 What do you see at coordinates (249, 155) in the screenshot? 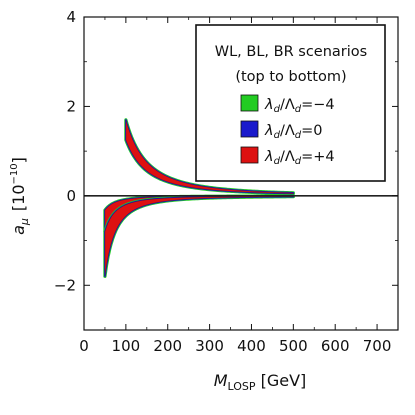
I see `legend-swatch-red` at bounding box center [249, 155].